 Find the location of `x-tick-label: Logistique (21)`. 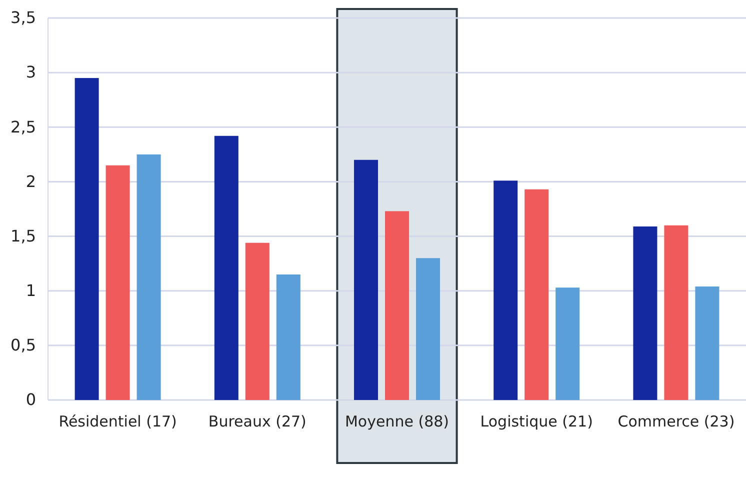

x-tick-label: Logistique (21) is located at coordinates (536, 421).